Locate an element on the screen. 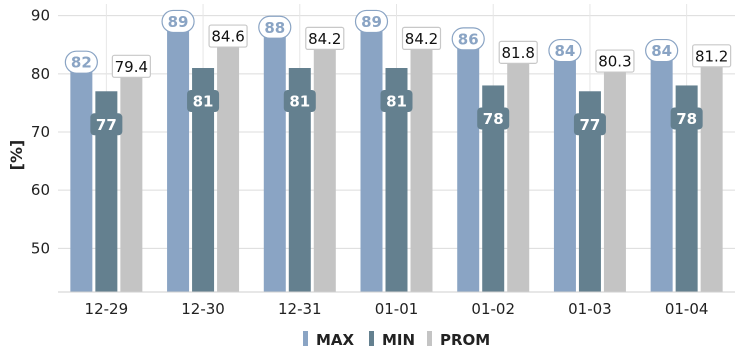 Image resolution: width=741 pixels, height=346 pixels. x-tick-label: 12-30 is located at coordinates (203, 309).